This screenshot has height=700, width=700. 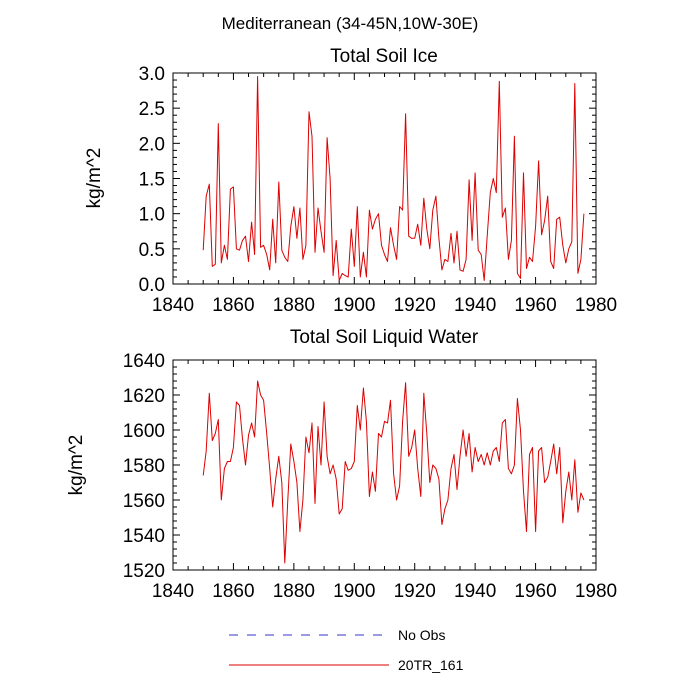 What do you see at coordinates (144, 466) in the screenshot?
I see `y-tick-label: 1580` at bounding box center [144, 466].